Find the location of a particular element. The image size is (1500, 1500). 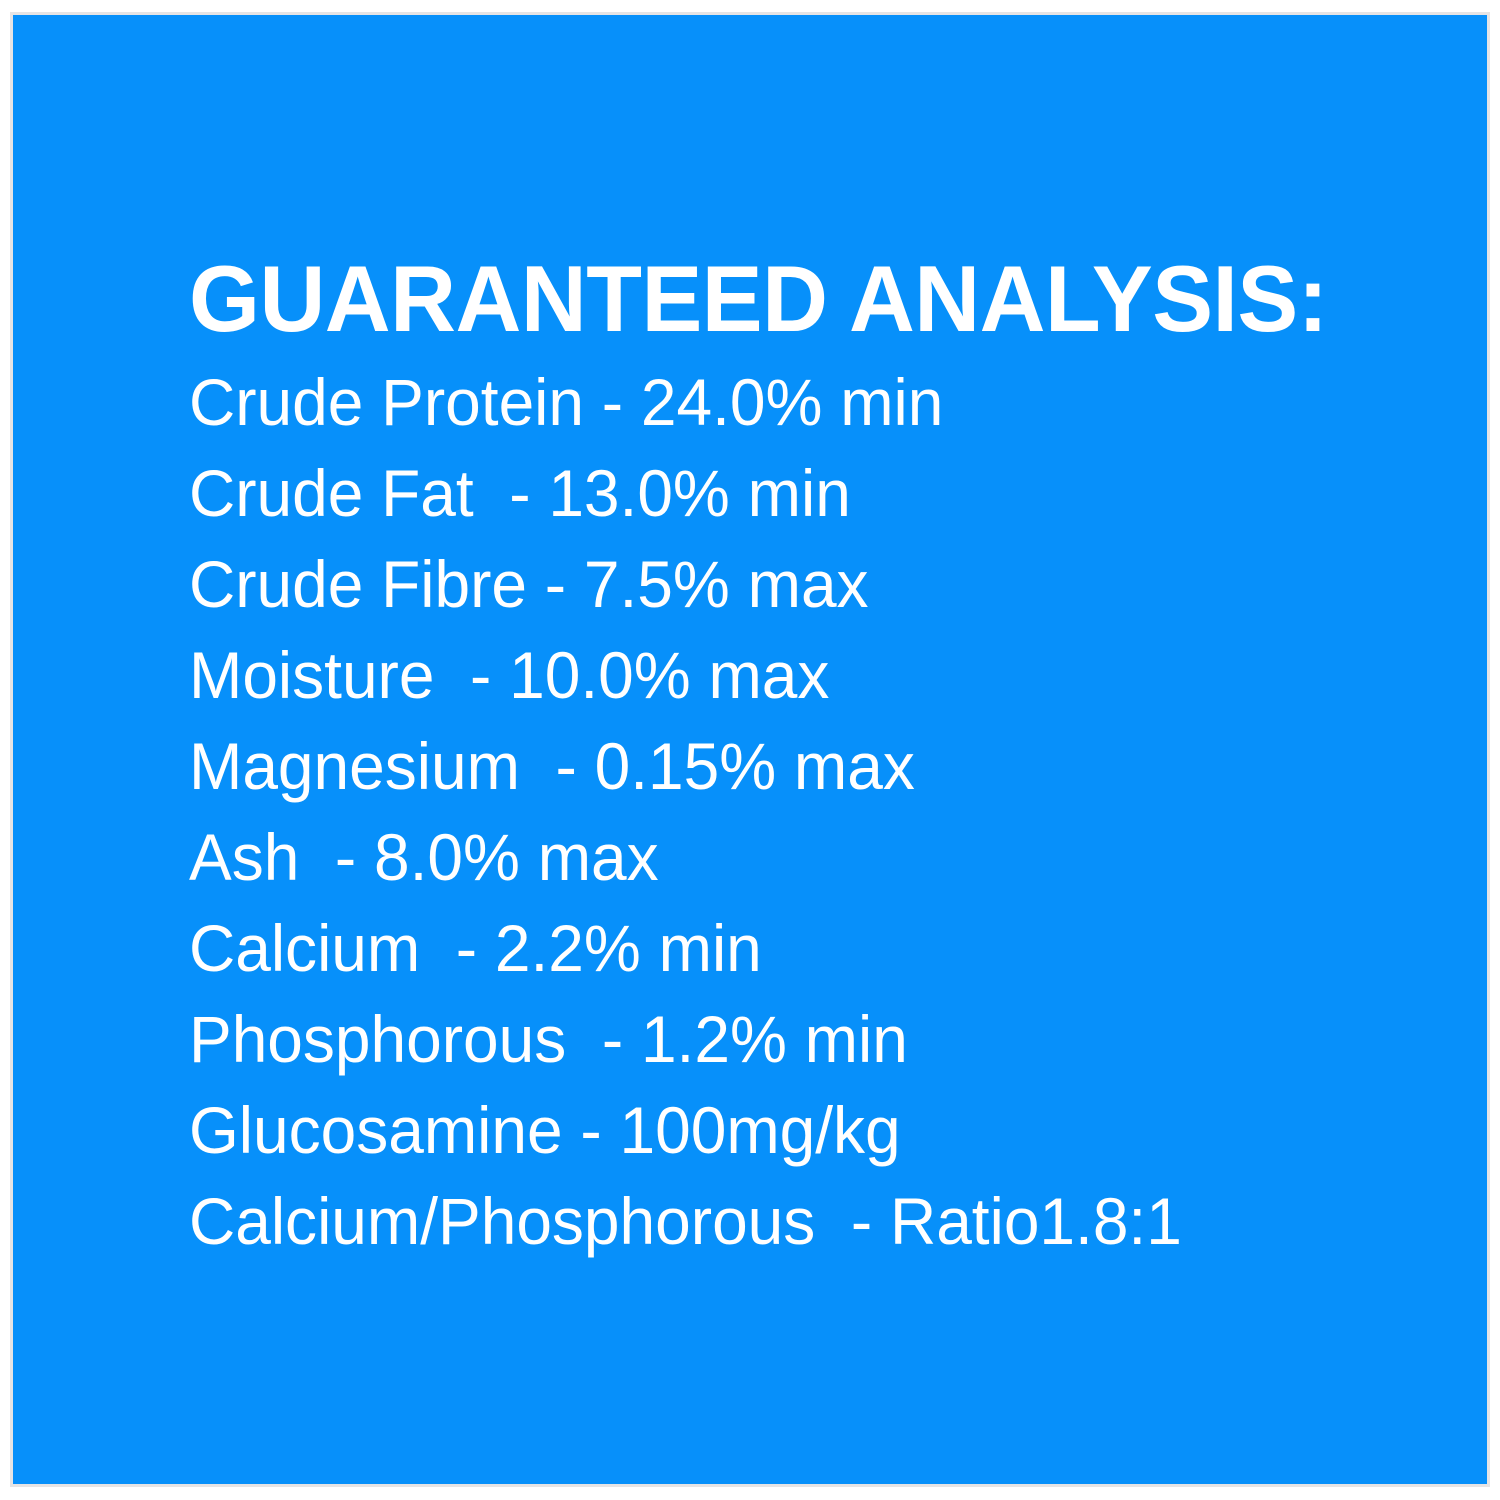

list-item: Magnesium - 0.15% max is located at coordinates (552, 766).